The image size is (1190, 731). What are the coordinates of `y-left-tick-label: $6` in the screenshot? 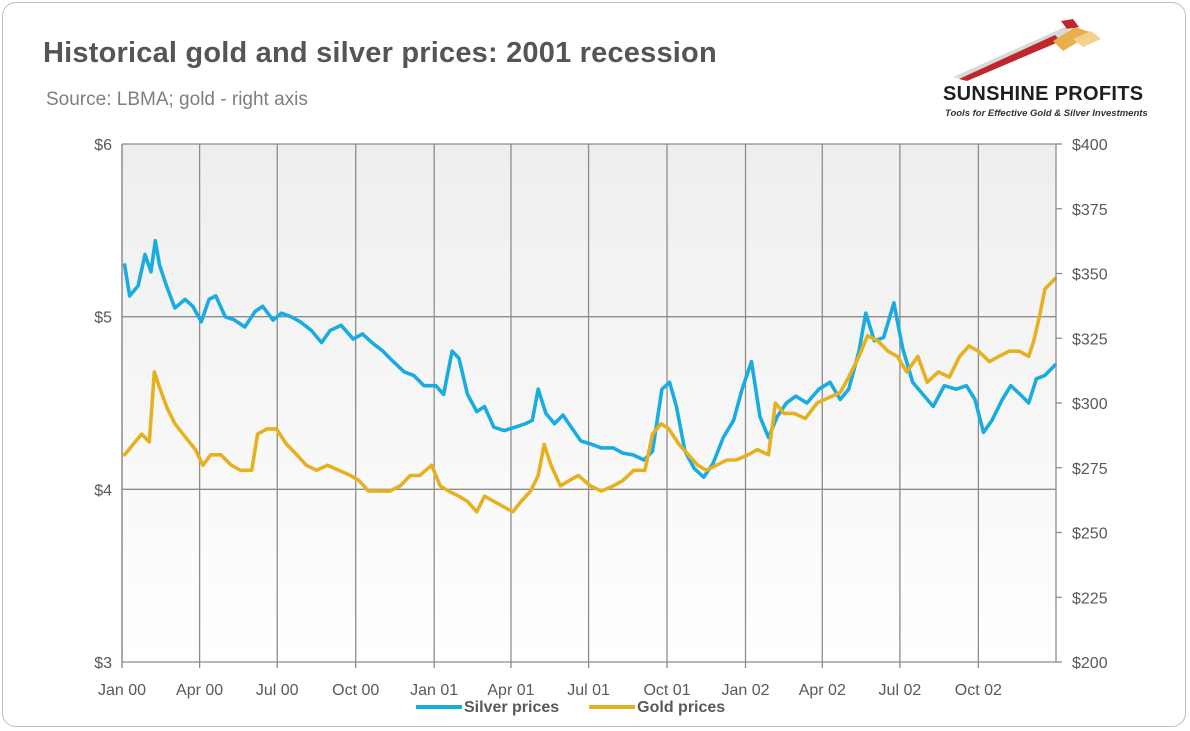 It's located at (103, 145).